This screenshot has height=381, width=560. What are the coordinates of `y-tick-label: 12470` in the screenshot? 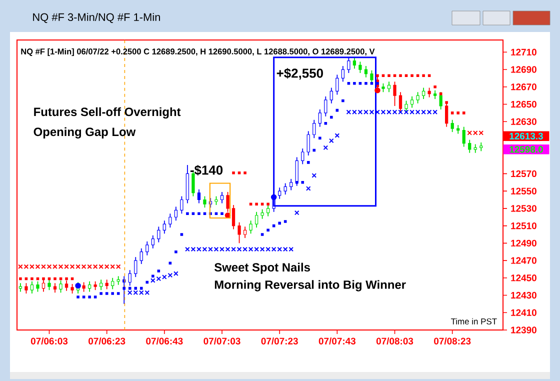 It's located at (523, 260).